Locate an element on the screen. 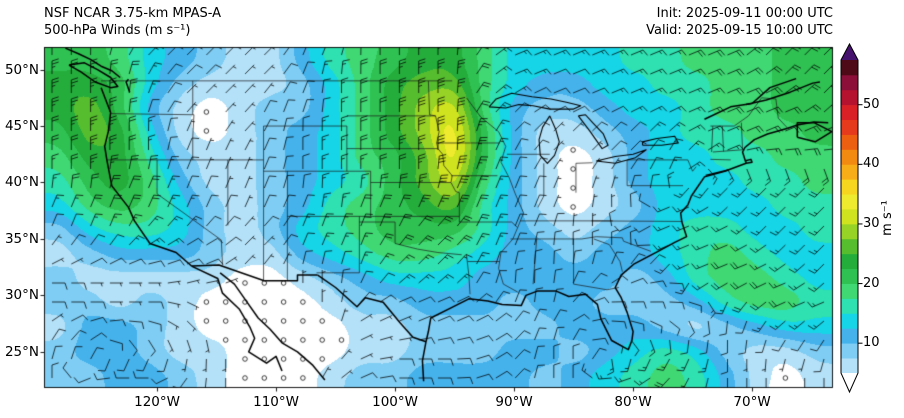  colorbar is located at coordinates (851, 218).